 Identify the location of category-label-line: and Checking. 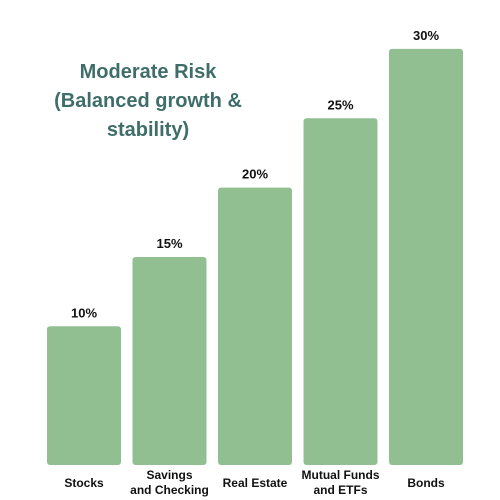
(169, 490).